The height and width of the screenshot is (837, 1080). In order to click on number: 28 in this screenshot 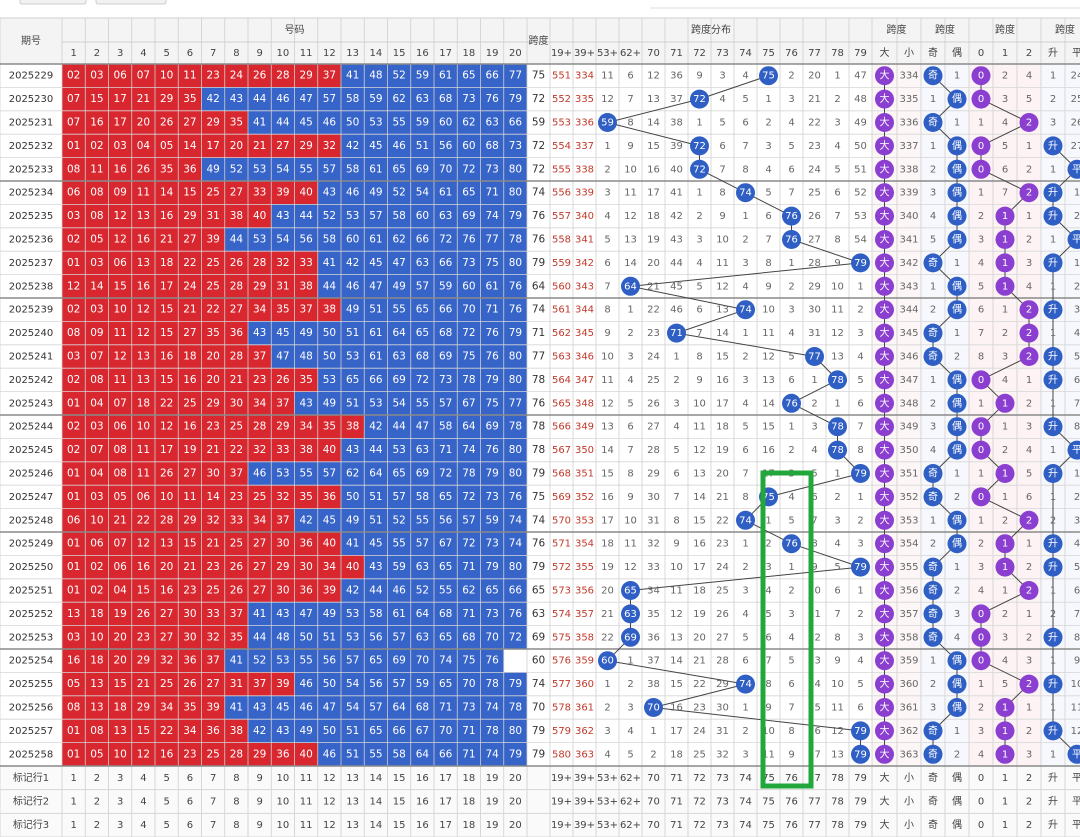, I will do `click(259, 427)`.